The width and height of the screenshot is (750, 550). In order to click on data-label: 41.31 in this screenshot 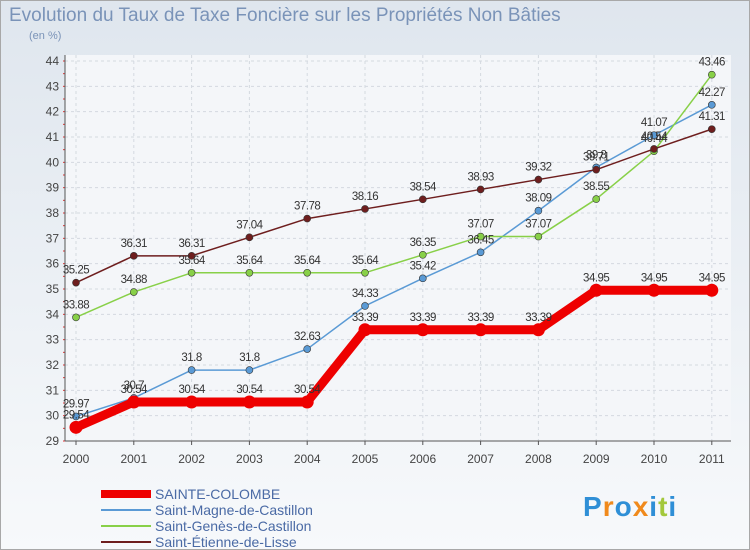, I will do `click(712, 117)`.